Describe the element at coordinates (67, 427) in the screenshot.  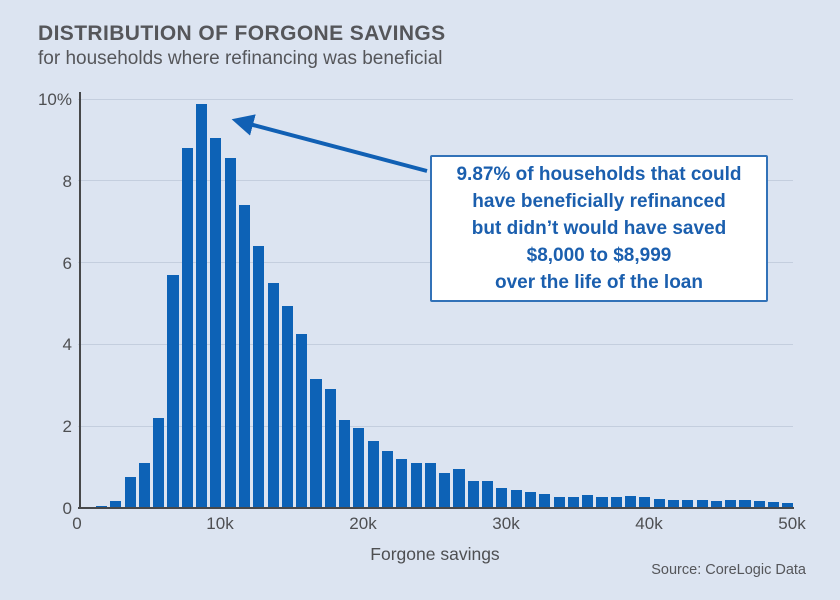
I see `y-tick-label: 2` at that location.